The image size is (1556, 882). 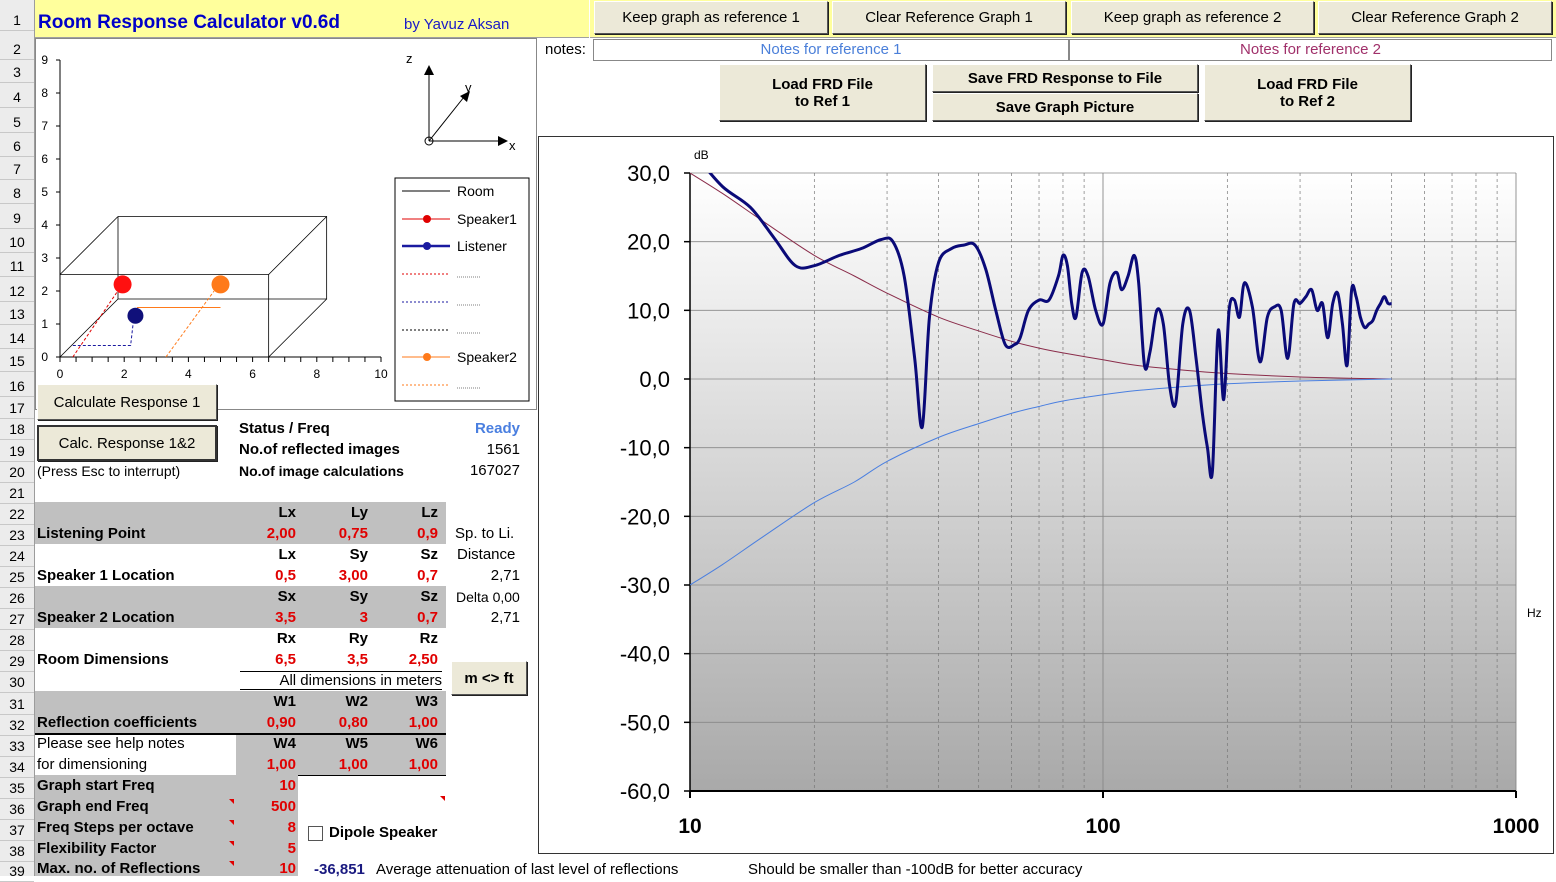 What do you see at coordinates (17, 315) in the screenshot?
I see `row-number: 13` at bounding box center [17, 315].